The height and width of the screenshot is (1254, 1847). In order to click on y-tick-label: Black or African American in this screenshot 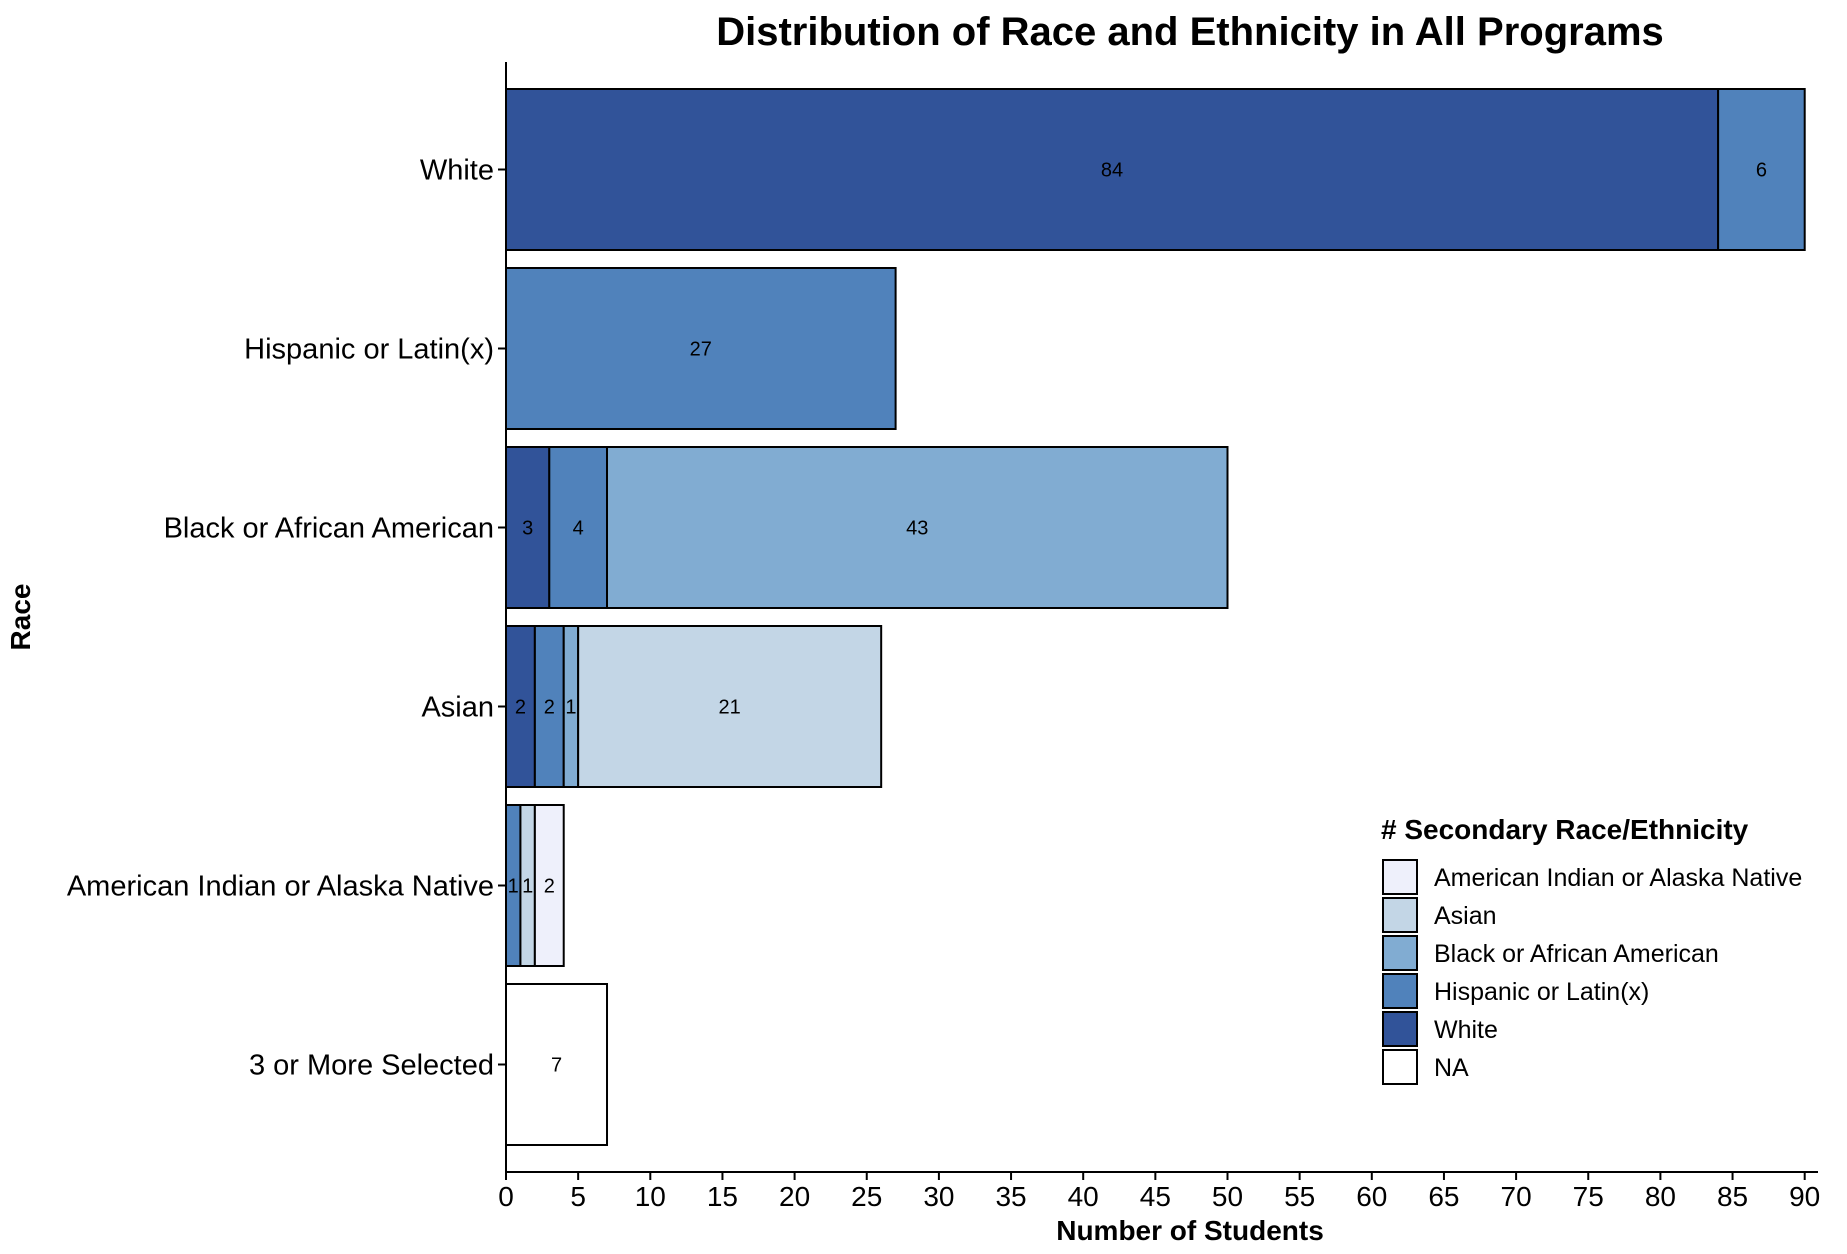, I will do `click(329, 529)`.